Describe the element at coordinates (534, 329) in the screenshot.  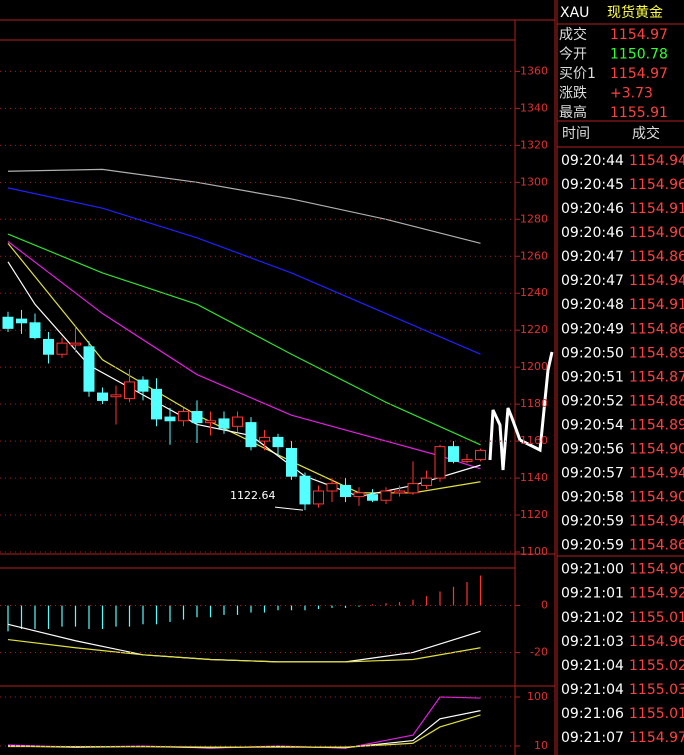
I see `y-tick-label: 1220` at that location.